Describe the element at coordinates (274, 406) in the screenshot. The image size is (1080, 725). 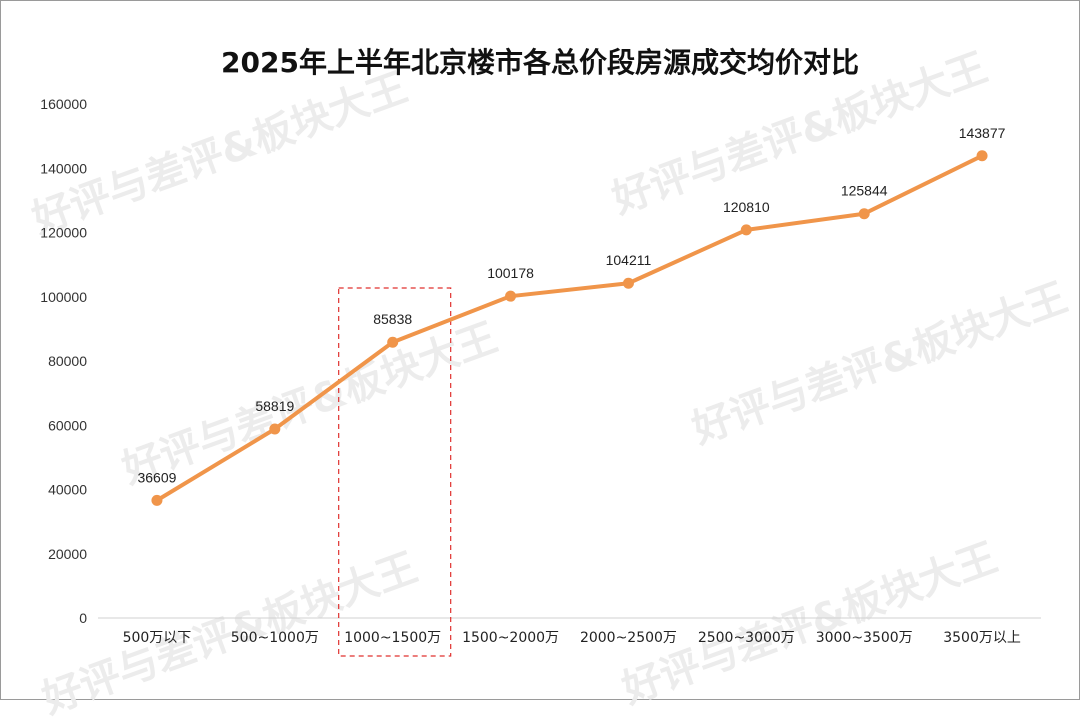
I see `data-label: 58819` at that location.